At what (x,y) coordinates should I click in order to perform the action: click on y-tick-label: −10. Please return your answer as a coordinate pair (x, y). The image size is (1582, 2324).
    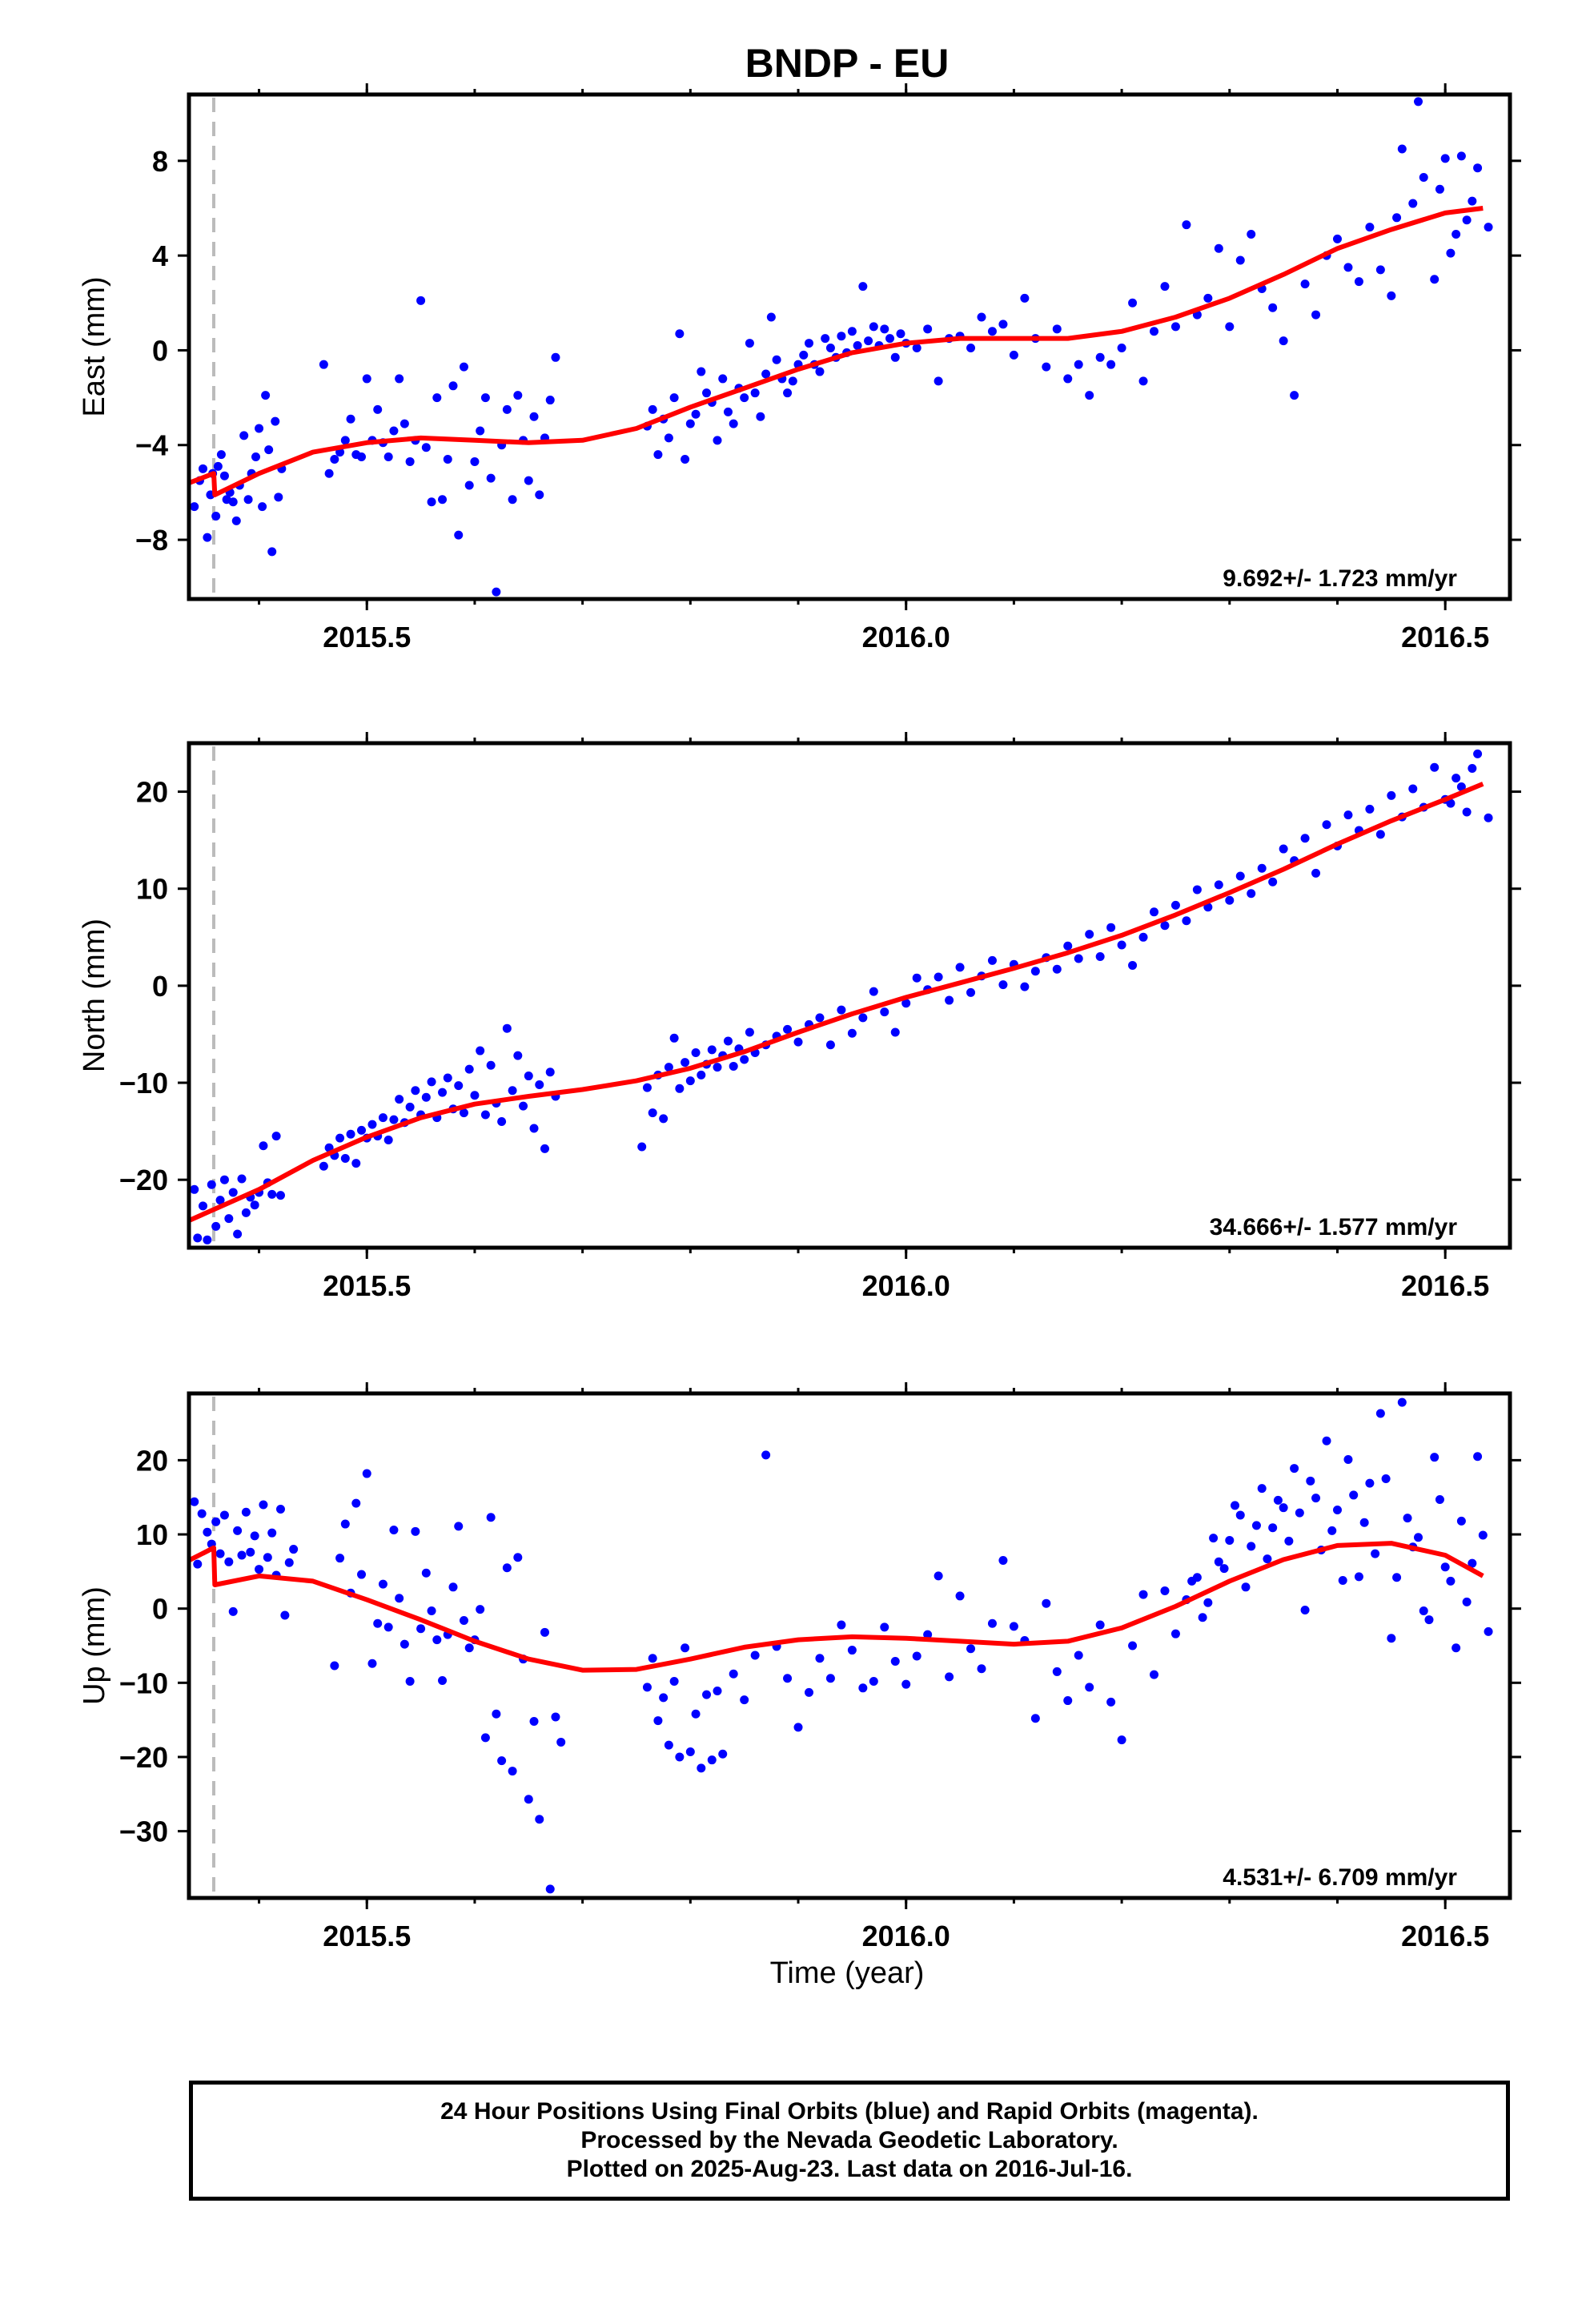
    Looking at the image, I should click on (144, 1683).